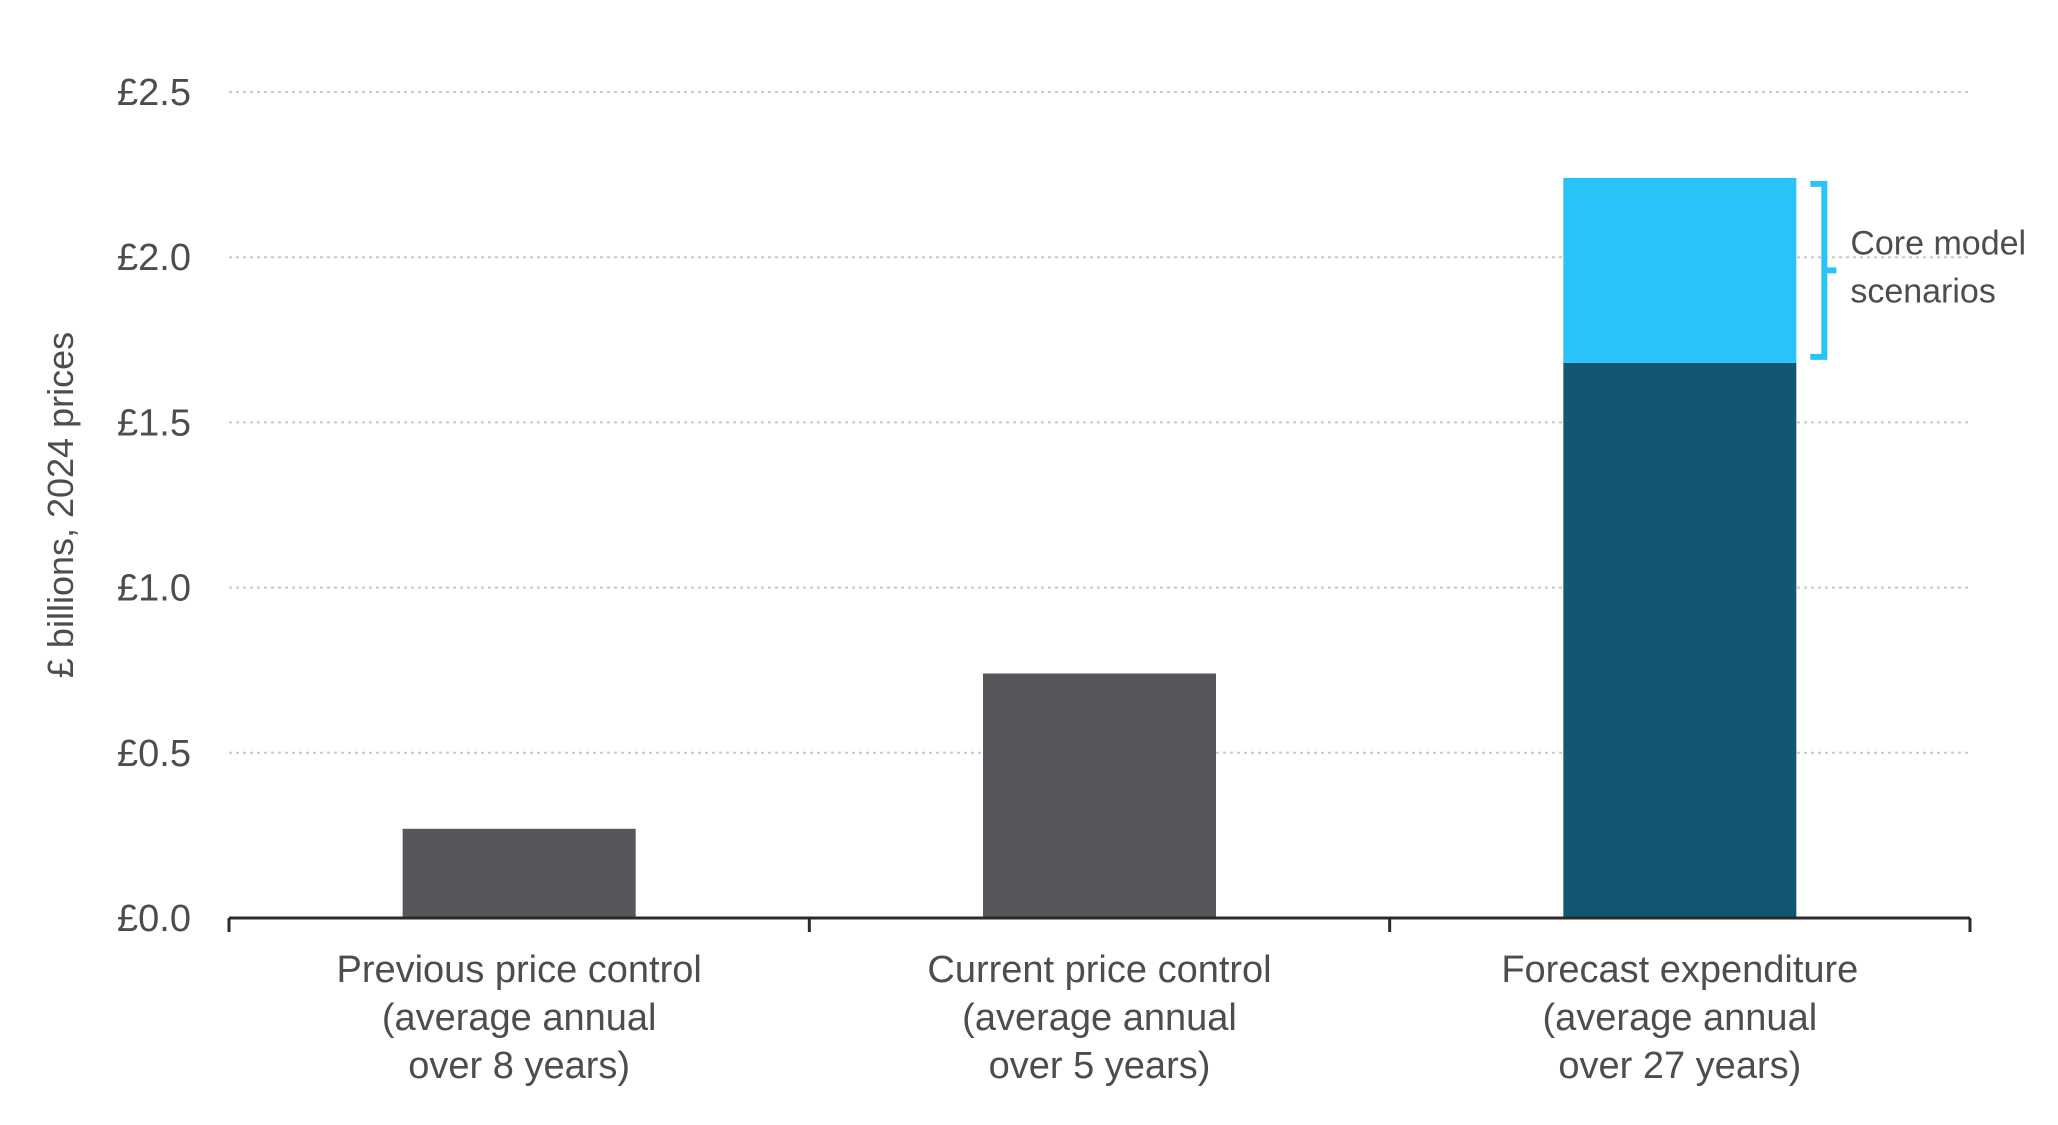 The image size is (2058, 1125). Describe the element at coordinates (1923, 291) in the screenshot. I see `annotation-label-line: scenarios` at that location.